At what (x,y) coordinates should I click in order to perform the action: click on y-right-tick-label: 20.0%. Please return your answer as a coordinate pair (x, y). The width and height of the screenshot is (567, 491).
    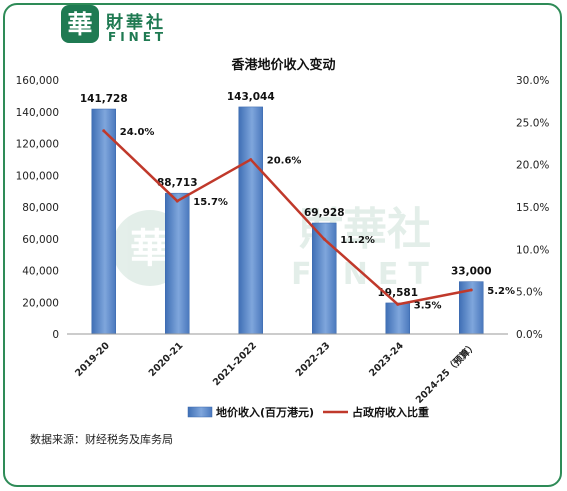
    Looking at the image, I should click on (532, 166).